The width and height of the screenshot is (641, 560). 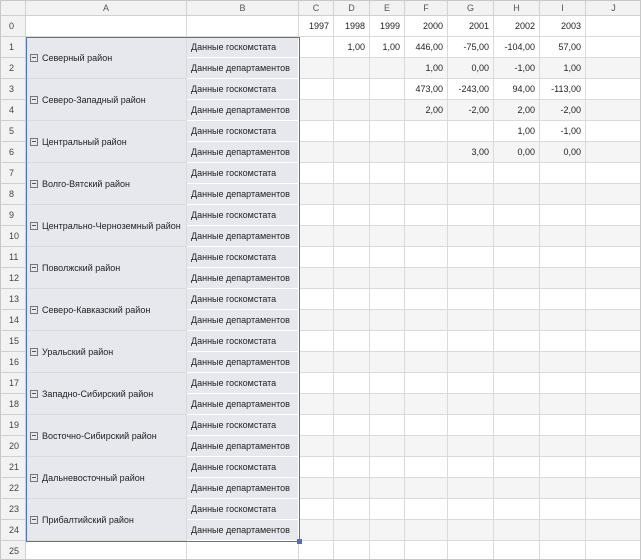 I want to click on region-cell: Центральный район, so click(x=106, y=142).